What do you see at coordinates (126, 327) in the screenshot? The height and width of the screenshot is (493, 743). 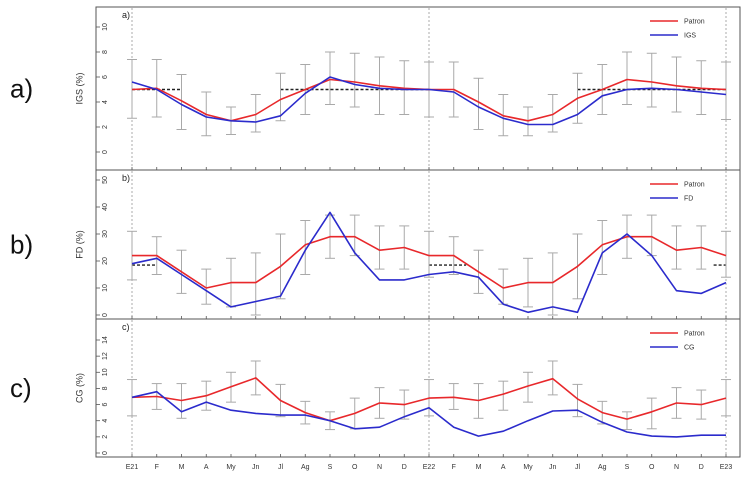 I see `panel-tag: c)` at bounding box center [126, 327].